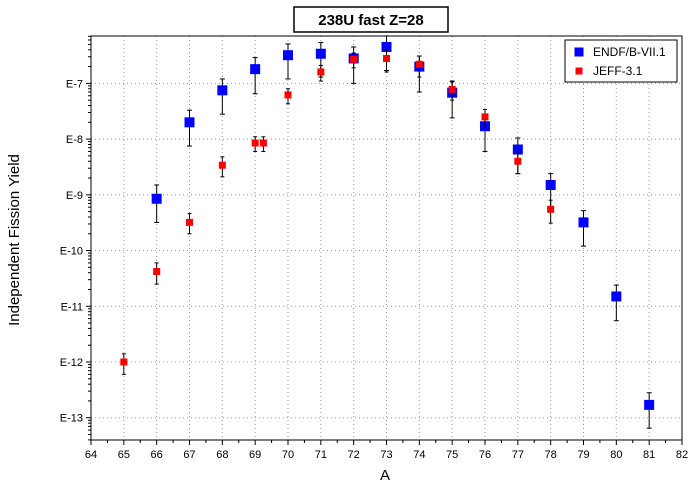 The width and height of the screenshot is (700, 500). What do you see at coordinates (354, 455) in the screenshot?
I see `x-tick-label: 72` at bounding box center [354, 455].